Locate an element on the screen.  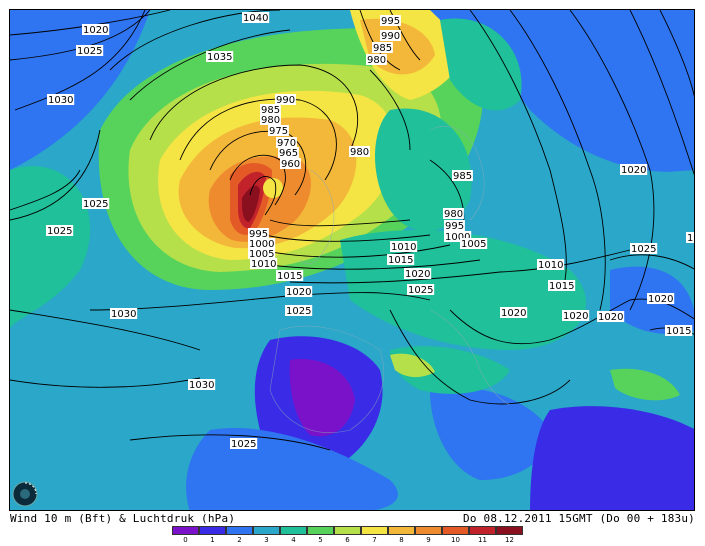
isobar-label: 990 is located at coordinates (390, 36).